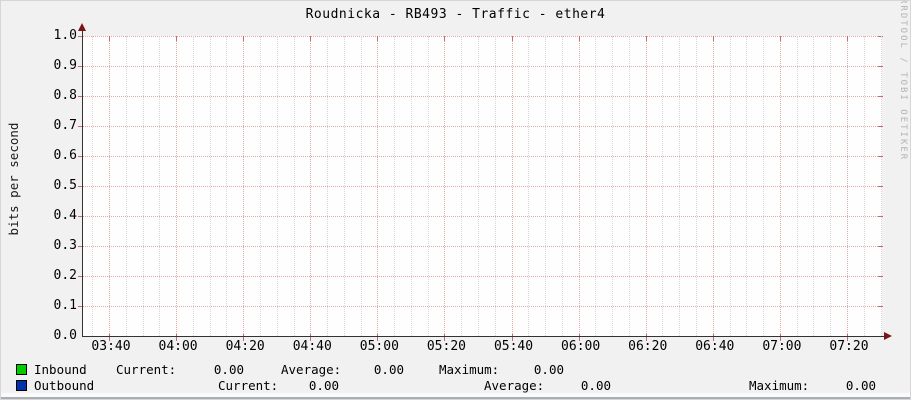  I want to click on y-tick-label: 0.7, so click(65, 125).